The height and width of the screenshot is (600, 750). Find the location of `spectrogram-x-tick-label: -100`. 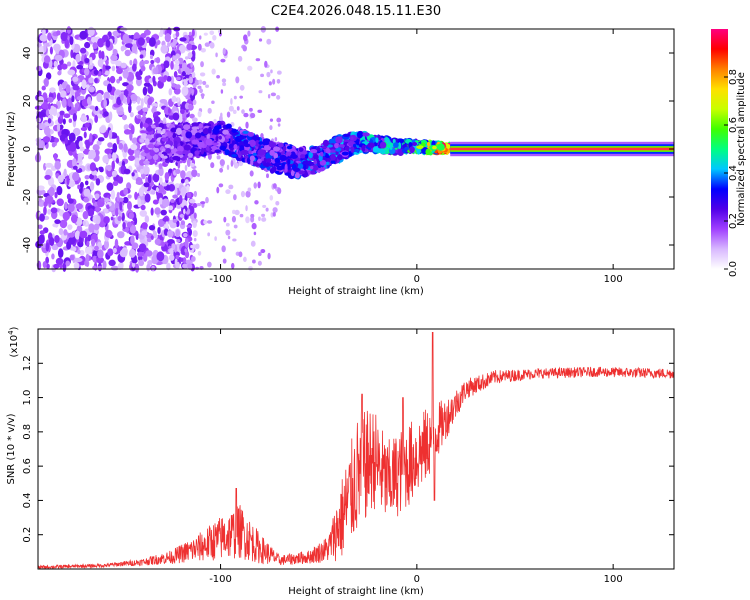

spectrogram-x-tick-label: -100 is located at coordinates (220, 279).